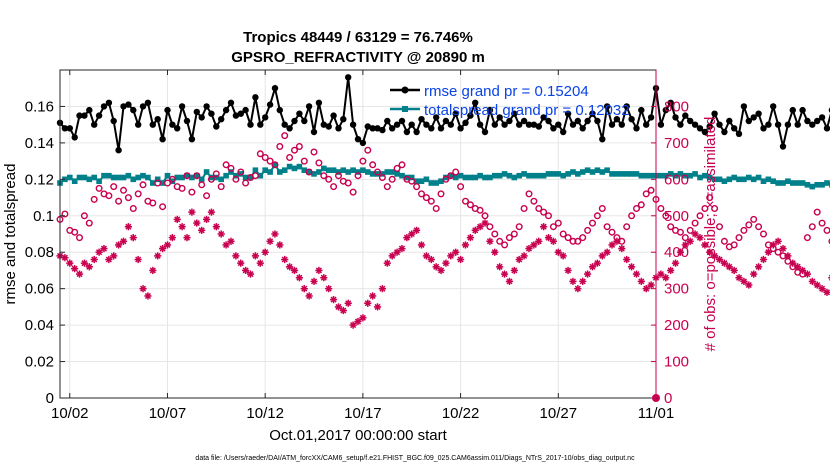 This screenshot has width=830, height=470. I want to click on y-tick-label-left: 0.1, so click(43, 216).